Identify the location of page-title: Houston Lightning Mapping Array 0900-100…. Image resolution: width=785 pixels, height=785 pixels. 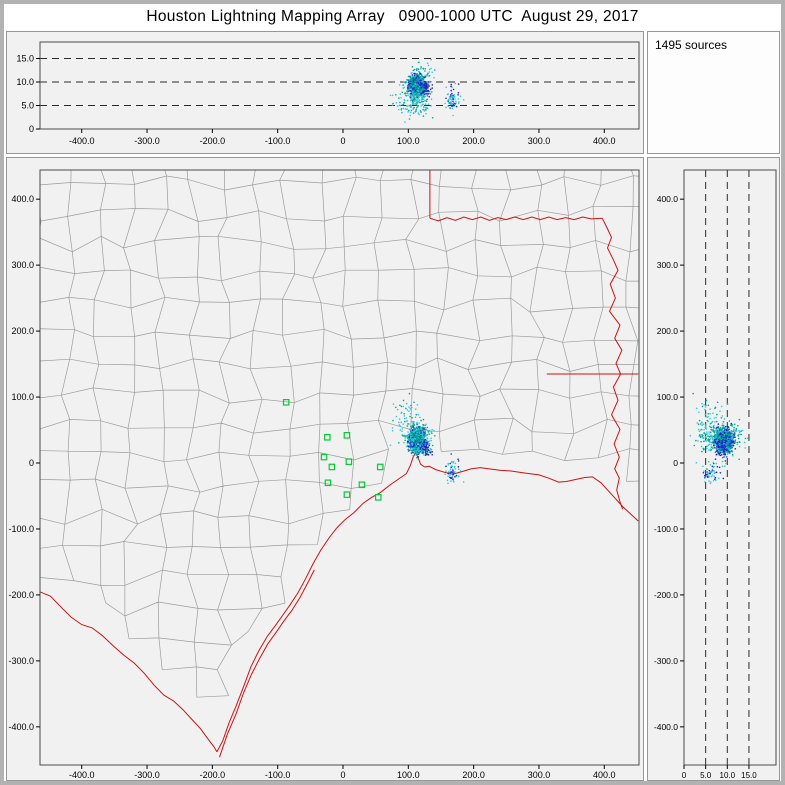
(392, 17).